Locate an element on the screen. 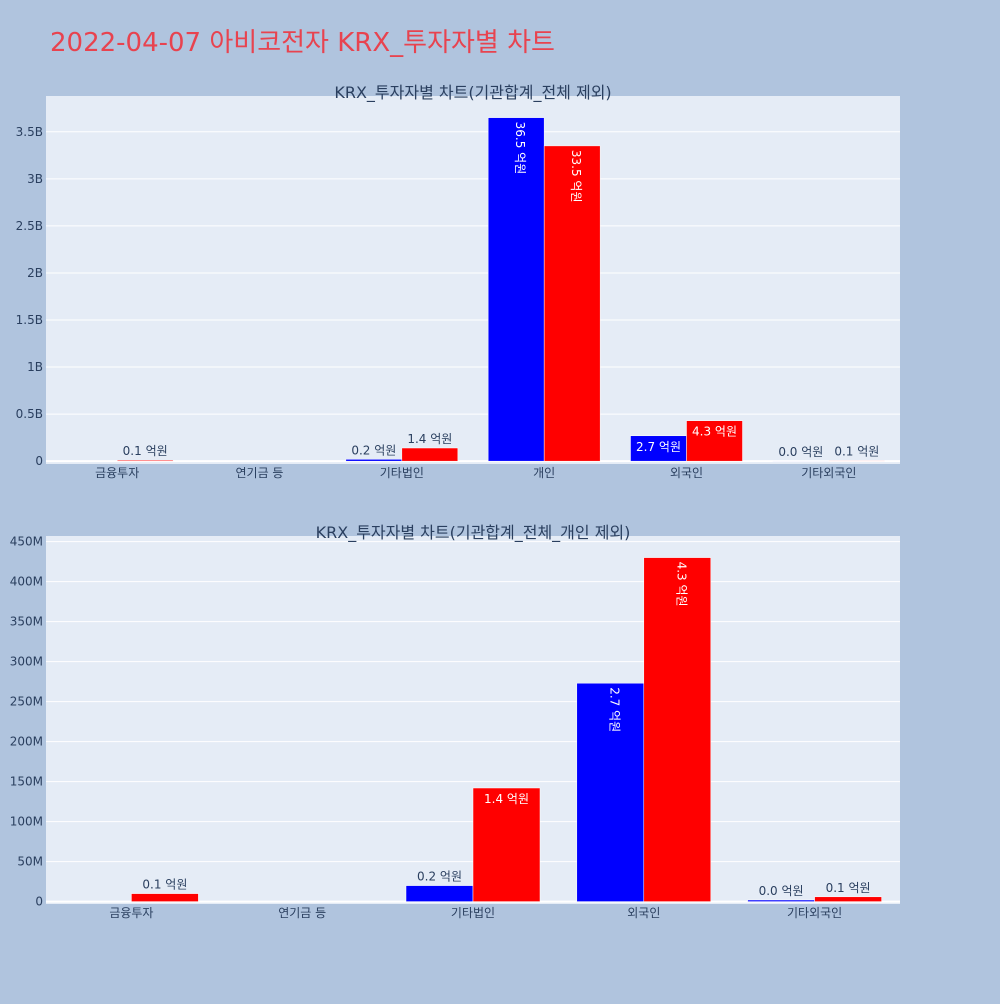 This screenshot has height=1004, width=1000. x-tick-label: 금융투자 is located at coordinates (131, 913).